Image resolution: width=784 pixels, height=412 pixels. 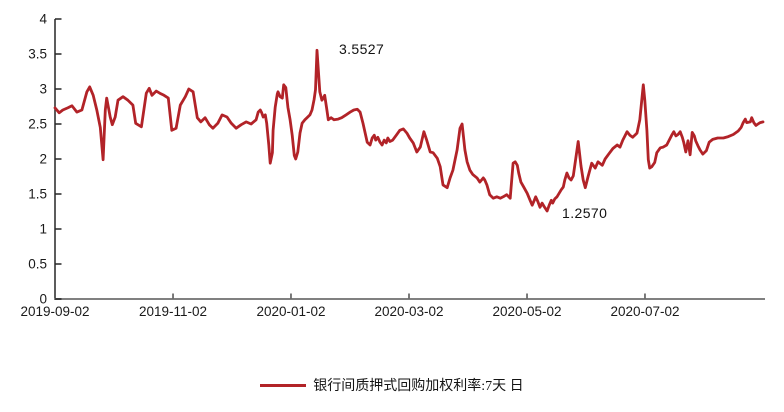 What do you see at coordinates (290, 311) in the screenshot?
I see `x-tick-label: 2020-01-02` at bounding box center [290, 311].